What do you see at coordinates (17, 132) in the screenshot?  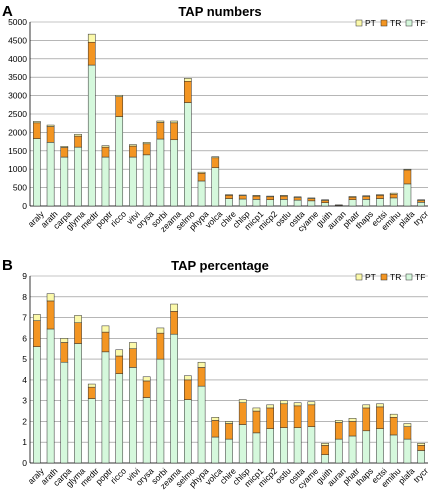 I see `y-tick-label-2000: 2000` at bounding box center [17, 132].